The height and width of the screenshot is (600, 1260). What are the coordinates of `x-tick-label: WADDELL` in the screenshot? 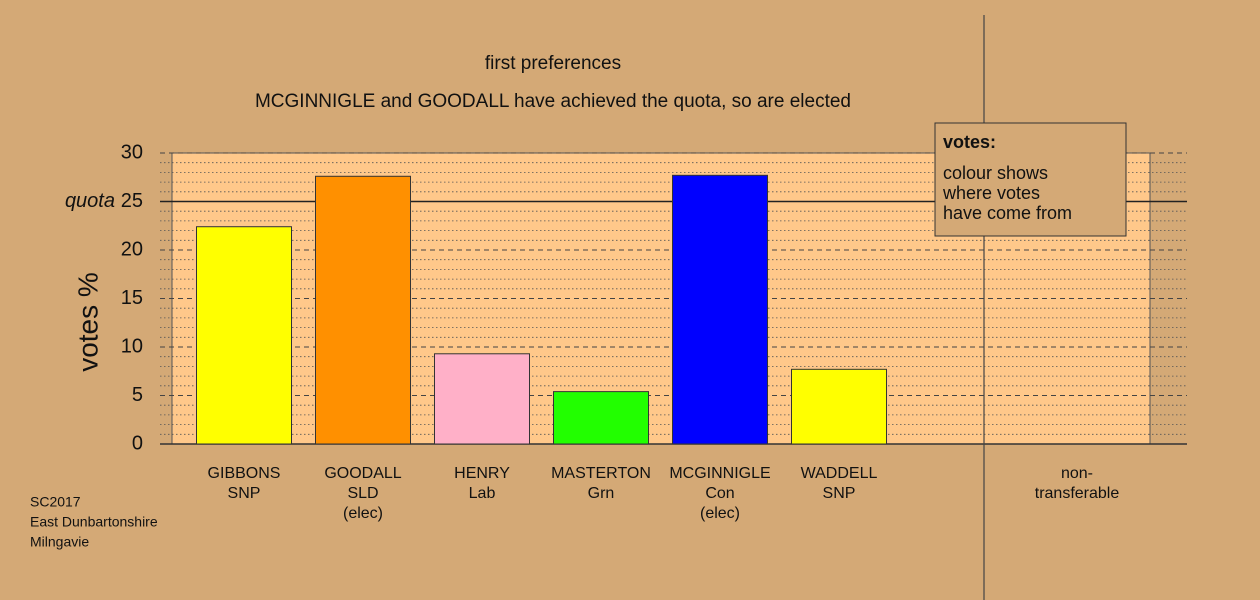 It's located at (839, 473).